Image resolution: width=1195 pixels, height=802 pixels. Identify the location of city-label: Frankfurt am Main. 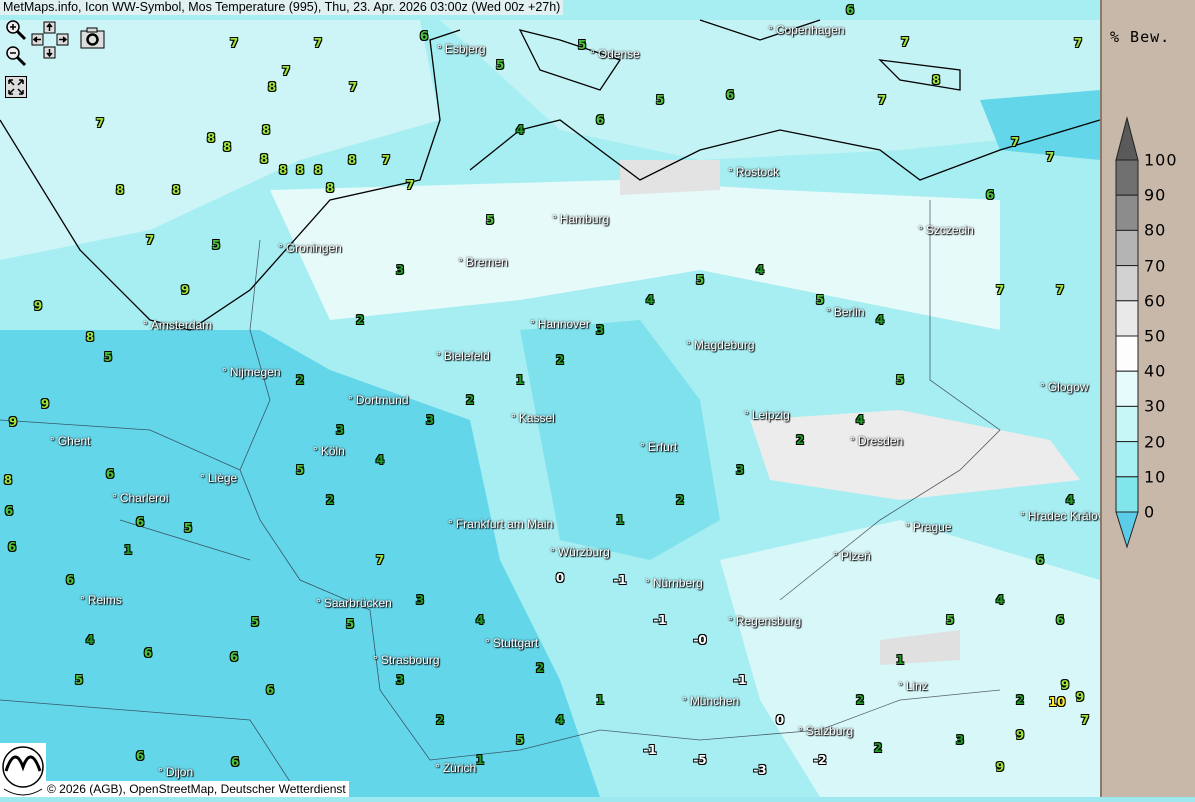
(500, 524).